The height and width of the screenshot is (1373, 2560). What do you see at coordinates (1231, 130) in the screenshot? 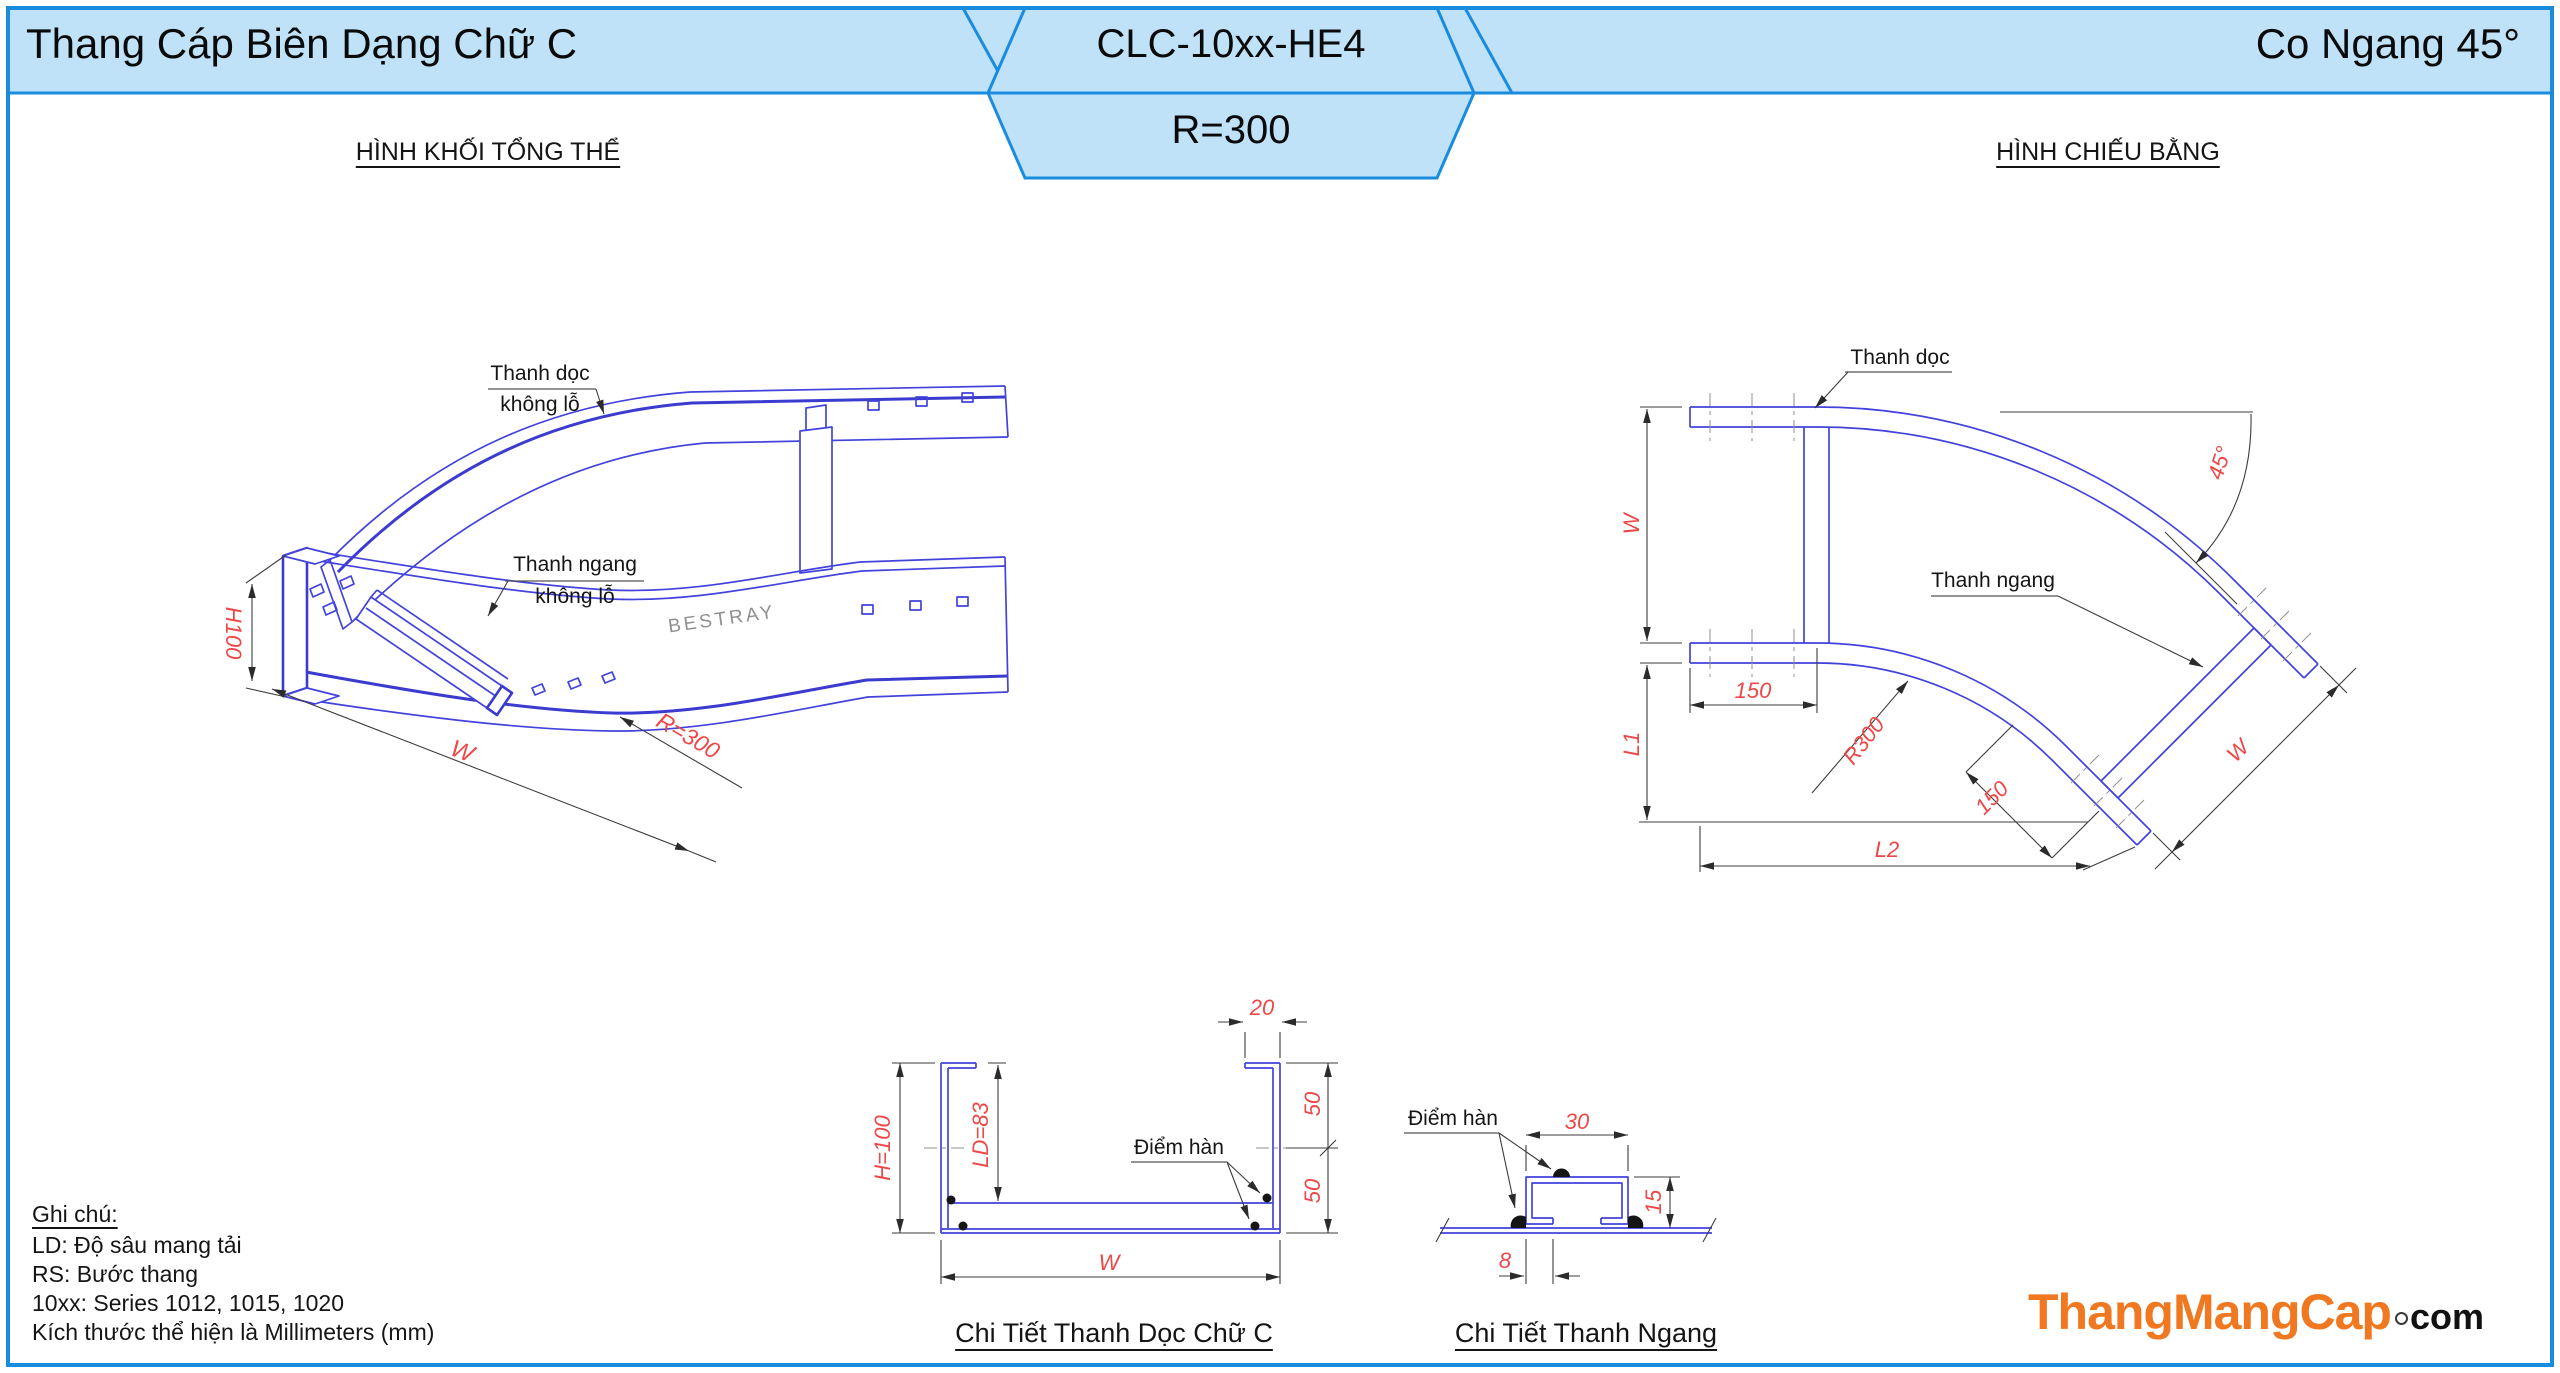
I see `bend-radius: R=300` at bounding box center [1231, 130].